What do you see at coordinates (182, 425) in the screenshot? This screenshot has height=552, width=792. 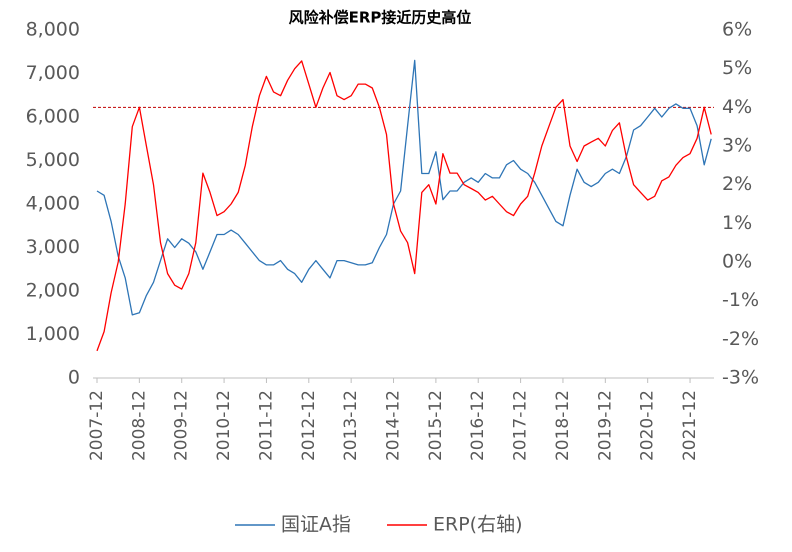 I see `x-tick-label: 2009-12` at bounding box center [182, 425].